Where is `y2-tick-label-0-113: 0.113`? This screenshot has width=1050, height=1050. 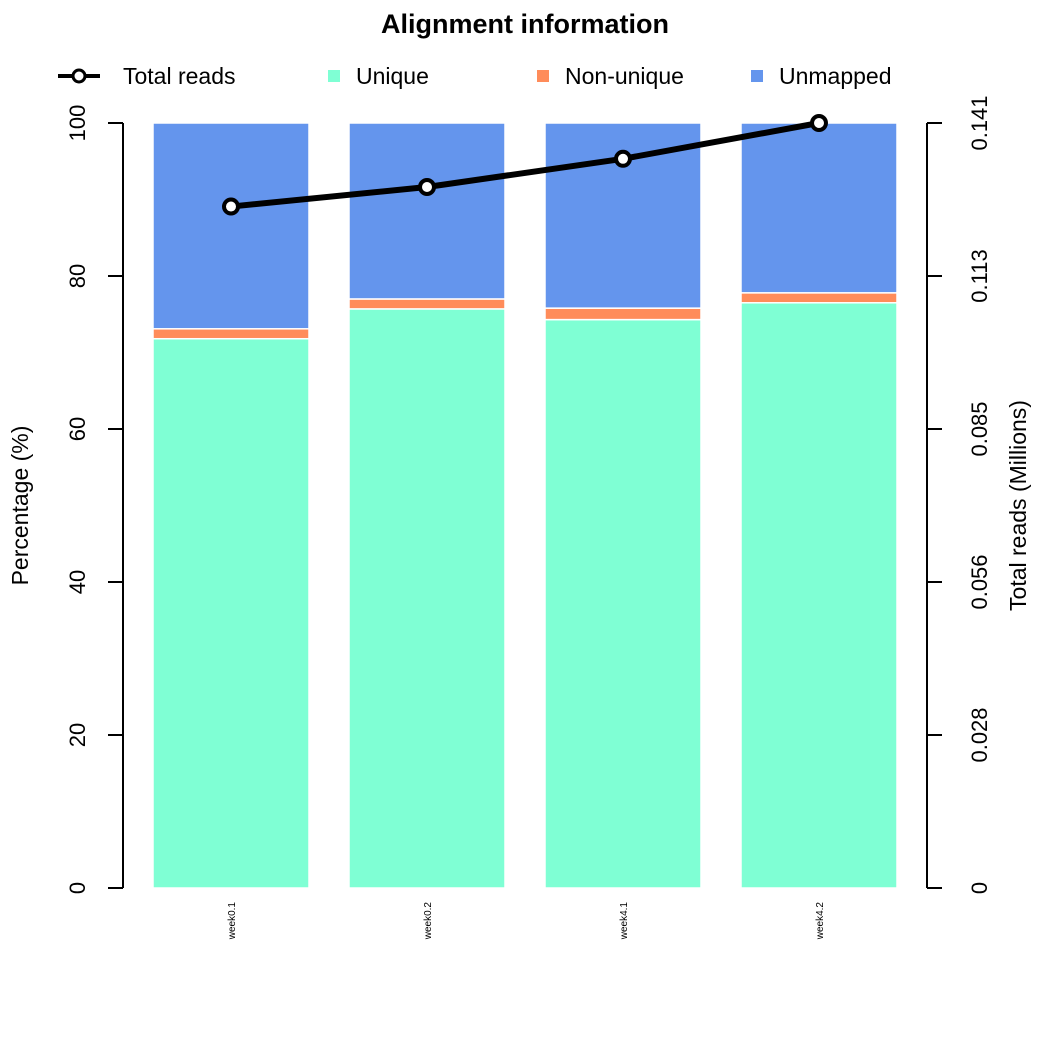
y2-tick-label-0-113: 0.113 is located at coordinates (979, 275).